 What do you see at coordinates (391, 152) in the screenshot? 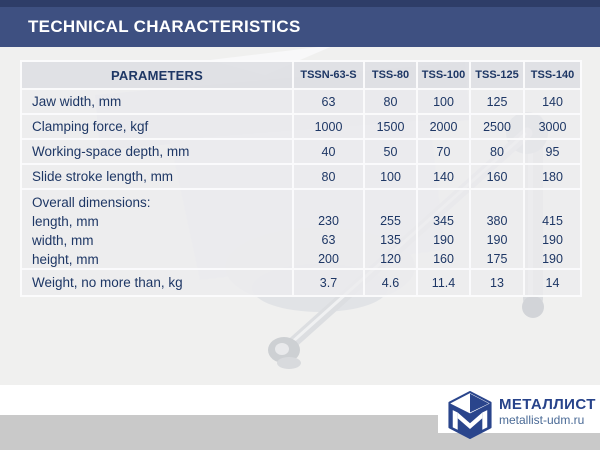
I see `value-cell: 50` at bounding box center [391, 152].